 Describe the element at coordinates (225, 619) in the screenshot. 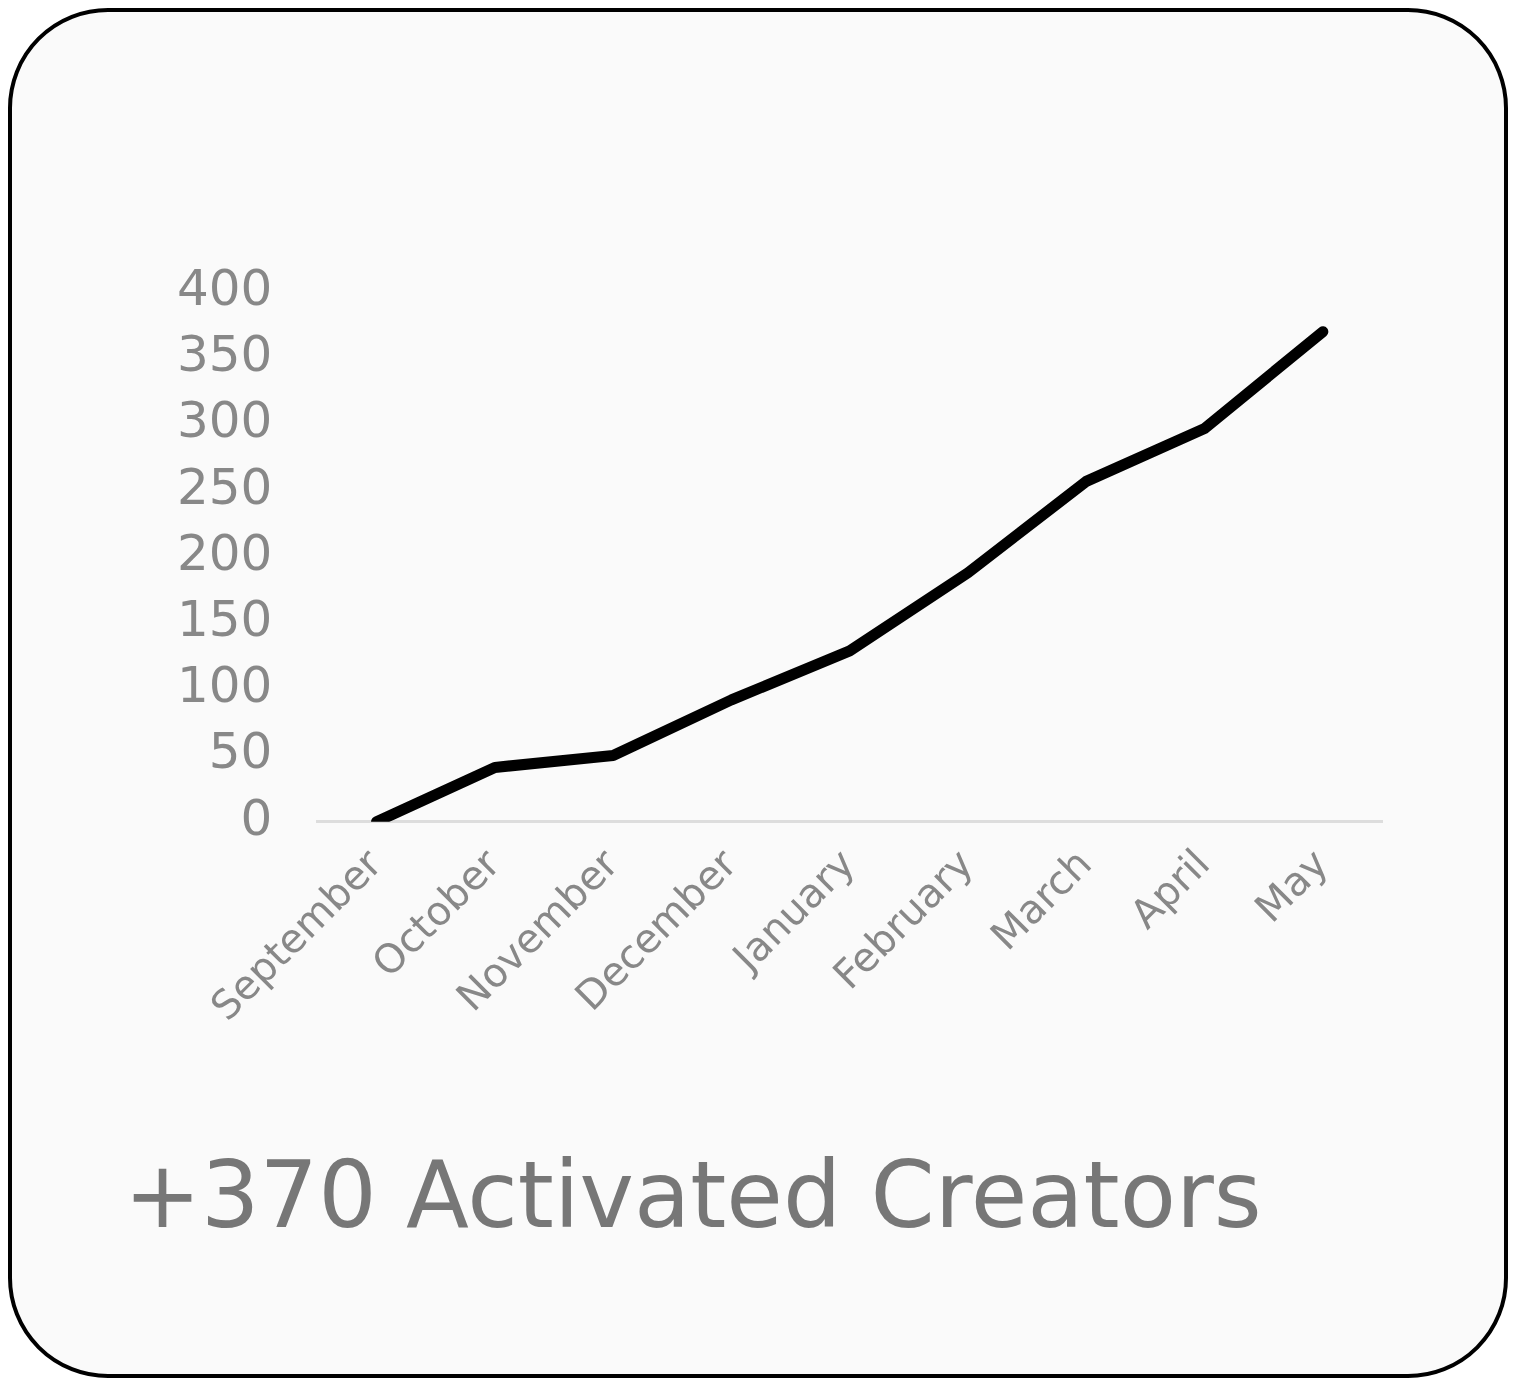

I see `y-tick-label: 150` at that location.